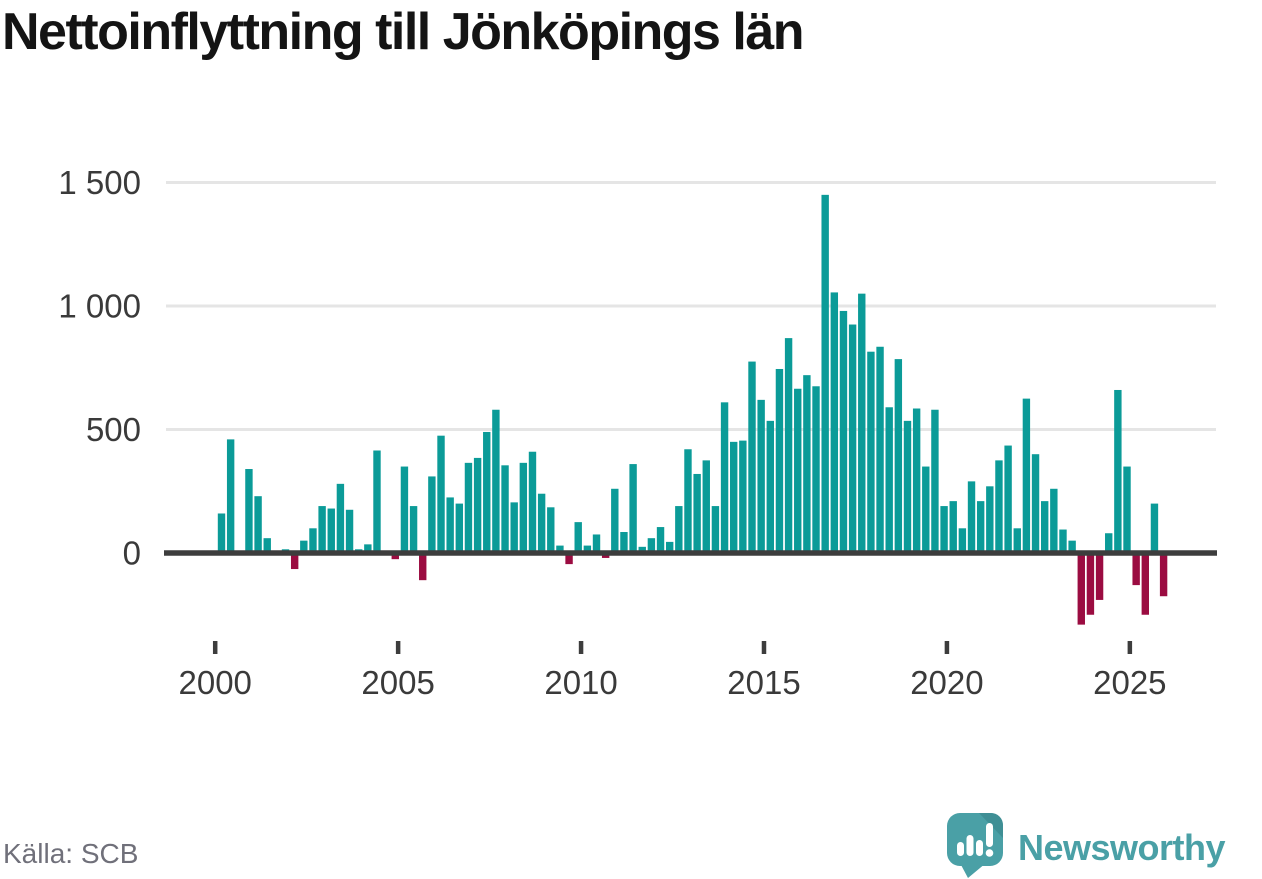 The height and width of the screenshot is (879, 1262). I want to click on bar-2004-Q4, so click(395, 556).